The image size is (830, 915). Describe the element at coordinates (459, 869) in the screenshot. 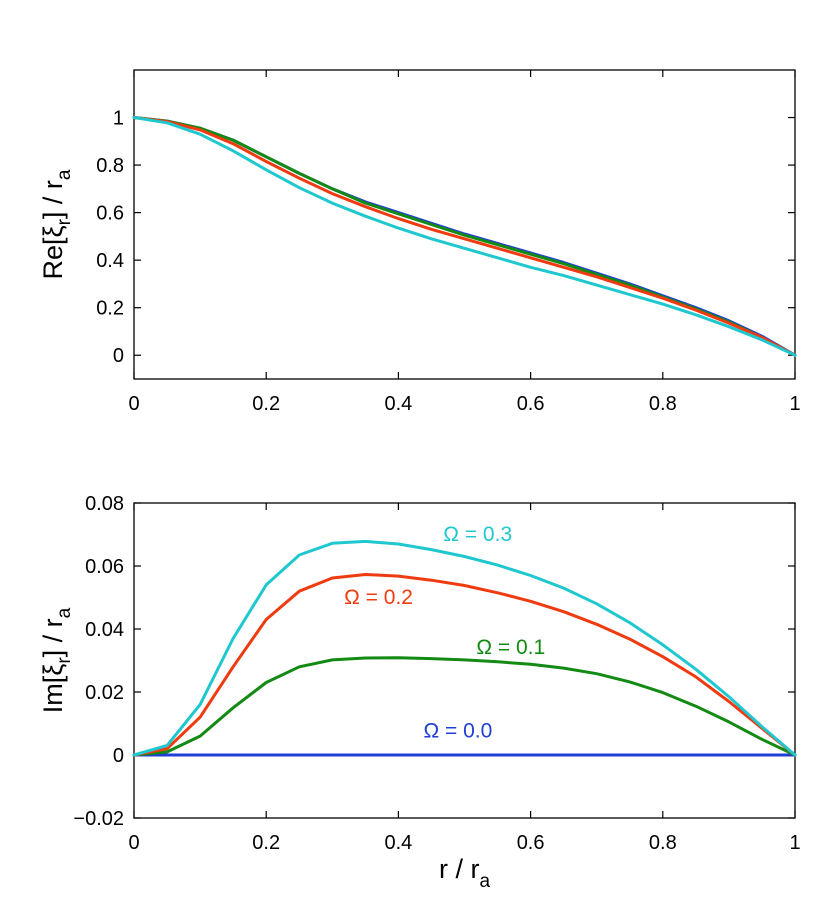

I see `x-axis-label-main: r / r` at that location.